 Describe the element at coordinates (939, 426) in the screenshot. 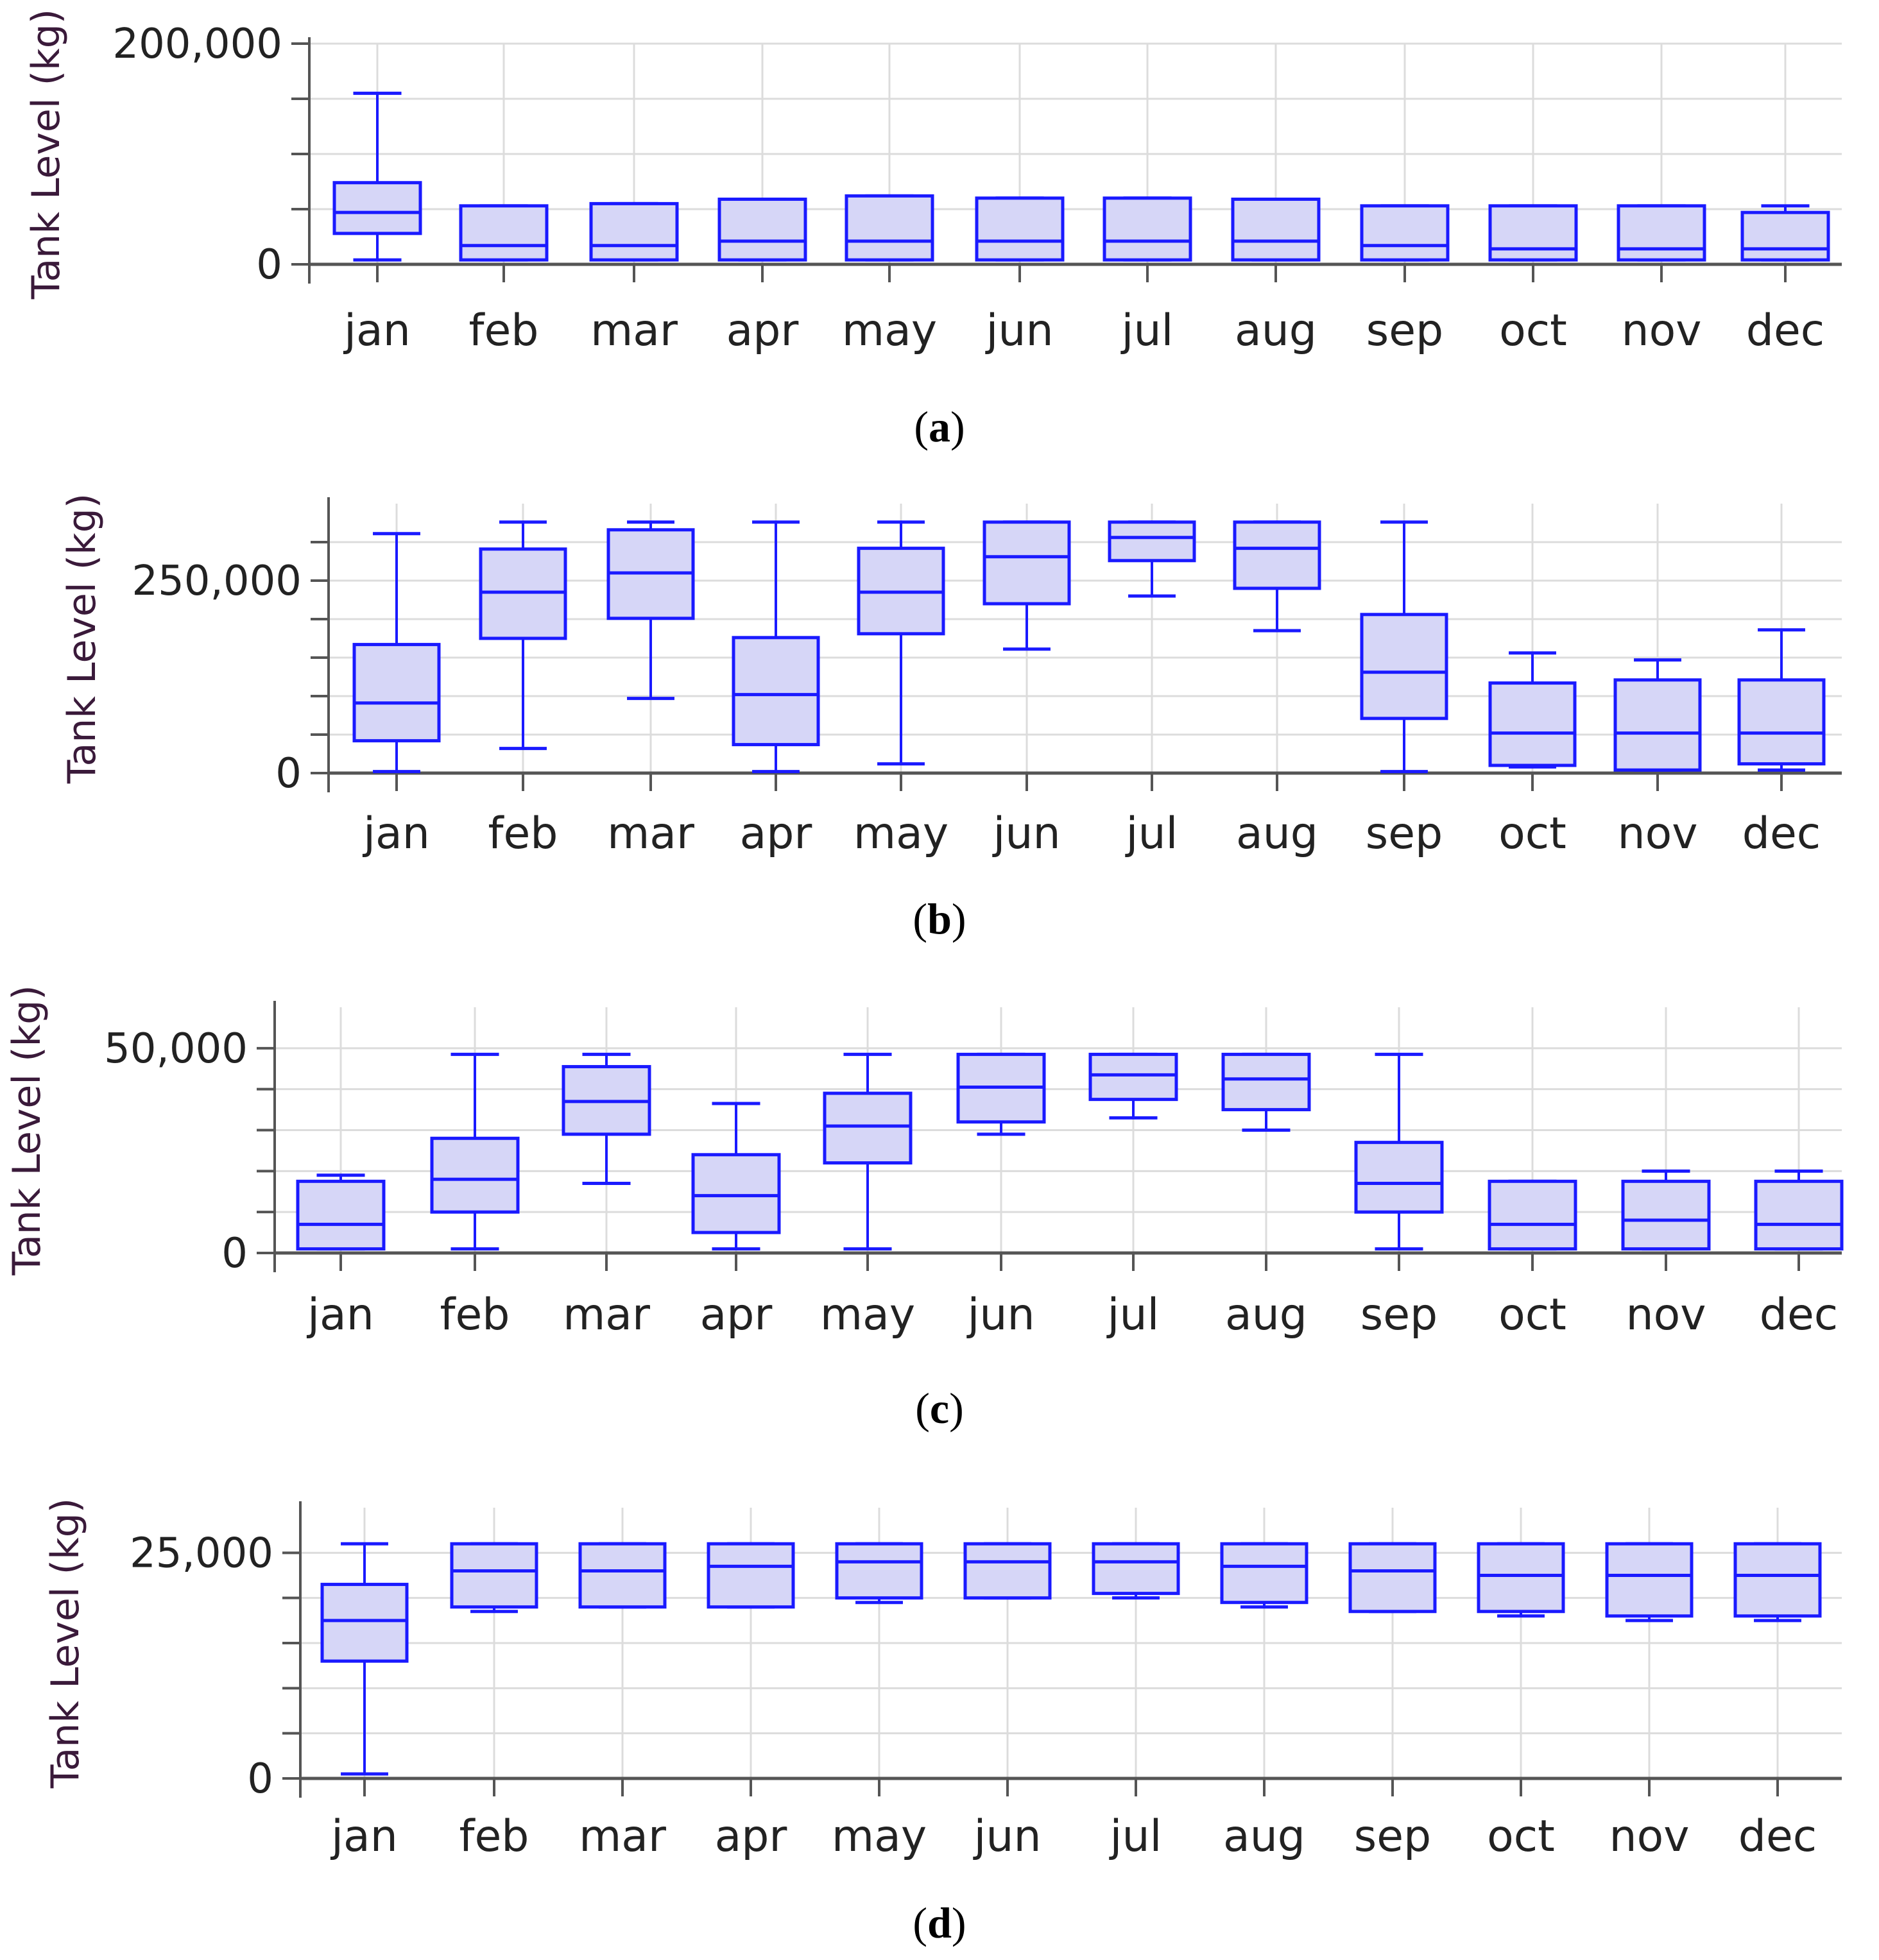

I see `caption-letter: a` at that location.